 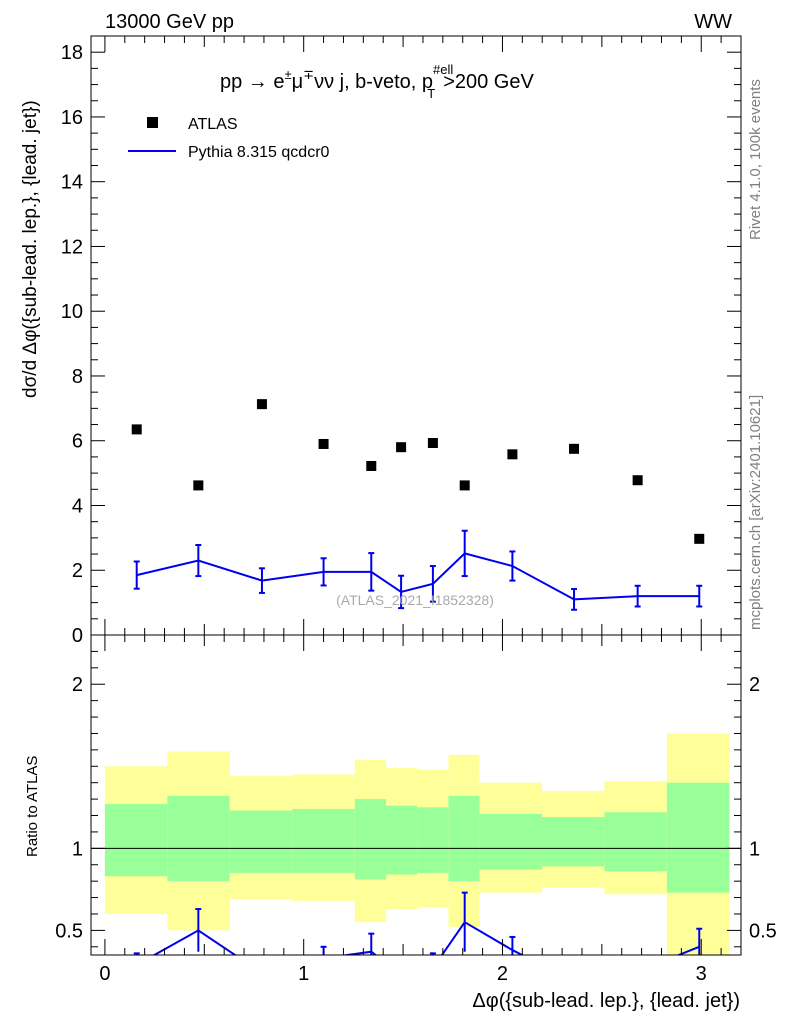 What do you see at coordinates (755, 512) in the screenshot?
I see `side-text-mcplots: mcplots.cern.ch [arXiv:2401.10621]` at bounding box center [755, 512].